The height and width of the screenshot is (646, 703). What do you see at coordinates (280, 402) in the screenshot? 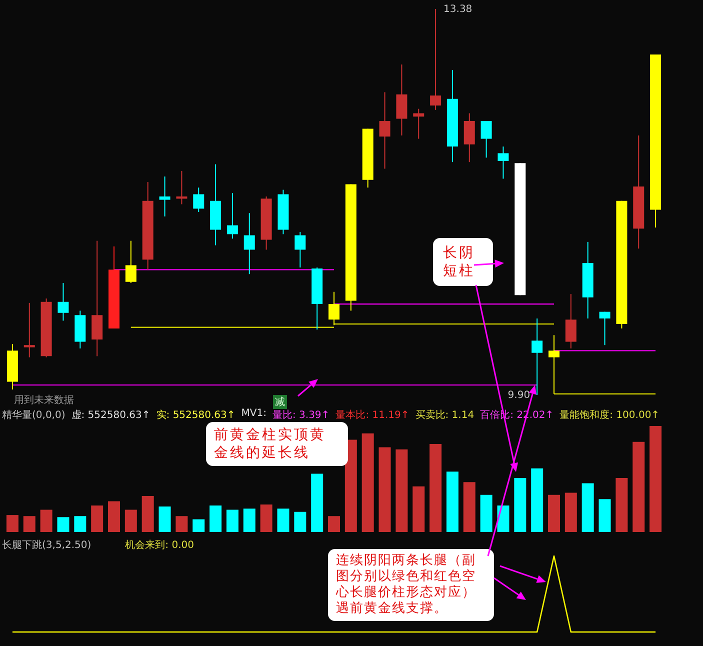
I see `text: 减` at bounding box center [280, 402].